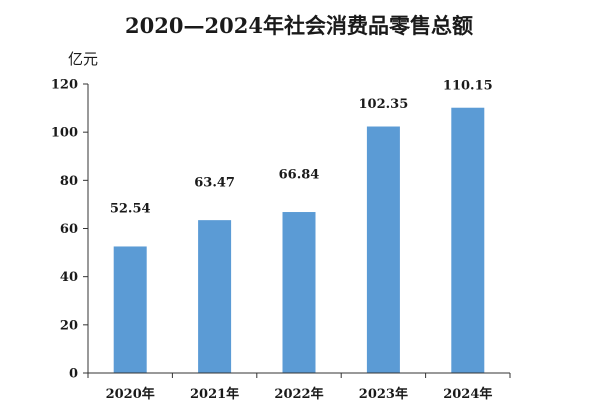 The height and width of the screenshot is (413, 598). What do you see at coordinates (69, 181) in the screenshot?
I see `y-tick-label: 80` at bounding box center [69, 181].